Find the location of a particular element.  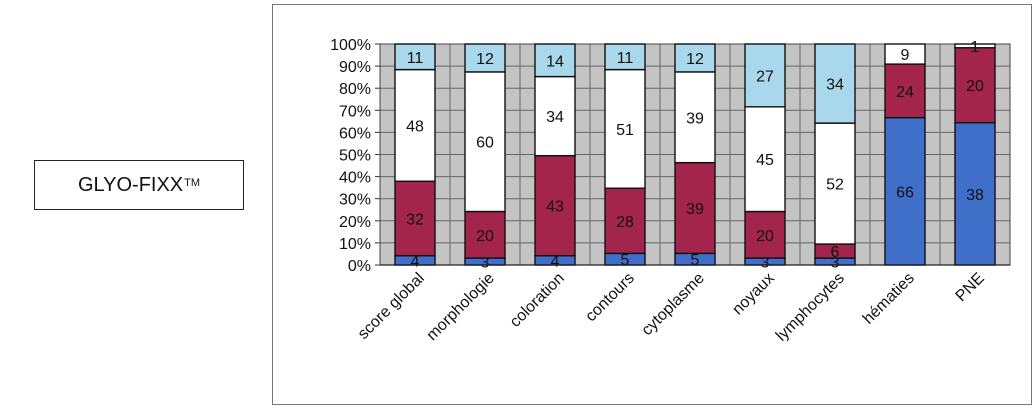

data-label: 66 is located at coordinates (905, 192).